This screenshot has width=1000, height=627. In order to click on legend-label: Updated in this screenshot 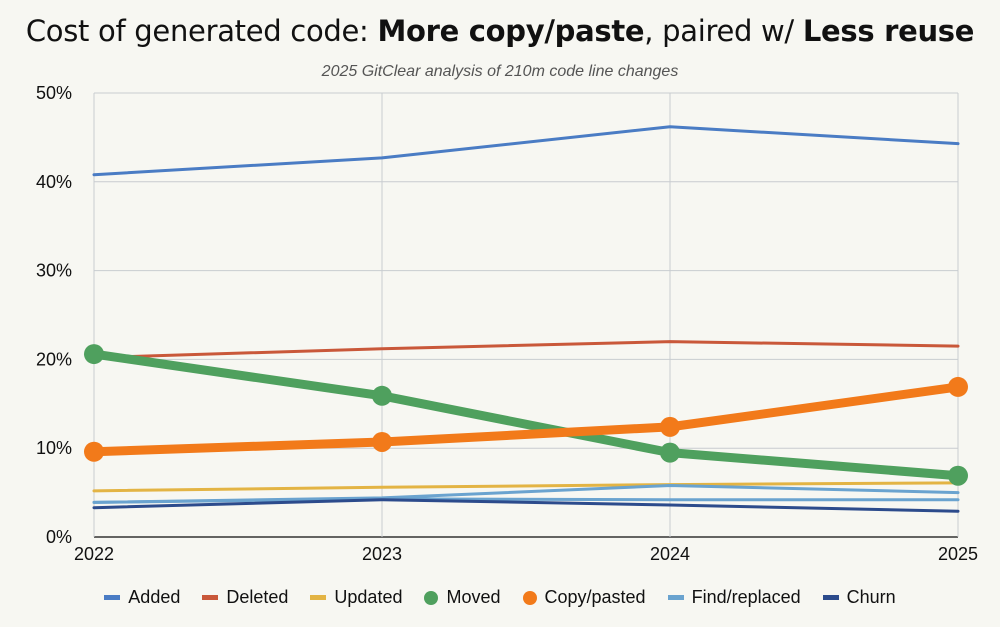, I will do `click(368, 597)`.